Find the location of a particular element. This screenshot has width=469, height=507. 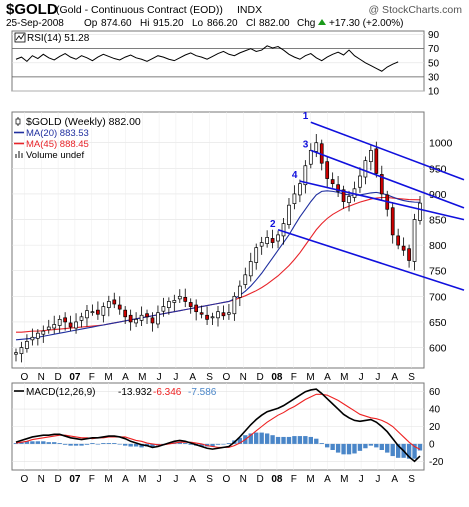

price-x-axis: O N D 07 F M A M J J A S O N D 08 F M A M J J A S is located at coordinates (218, 377).